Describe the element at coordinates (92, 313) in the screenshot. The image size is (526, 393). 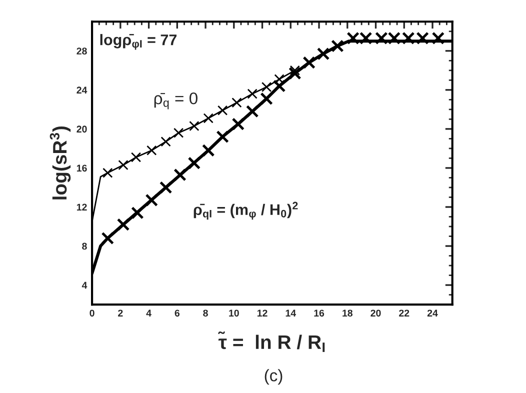
I see `x-tick-label: 0` at that location.